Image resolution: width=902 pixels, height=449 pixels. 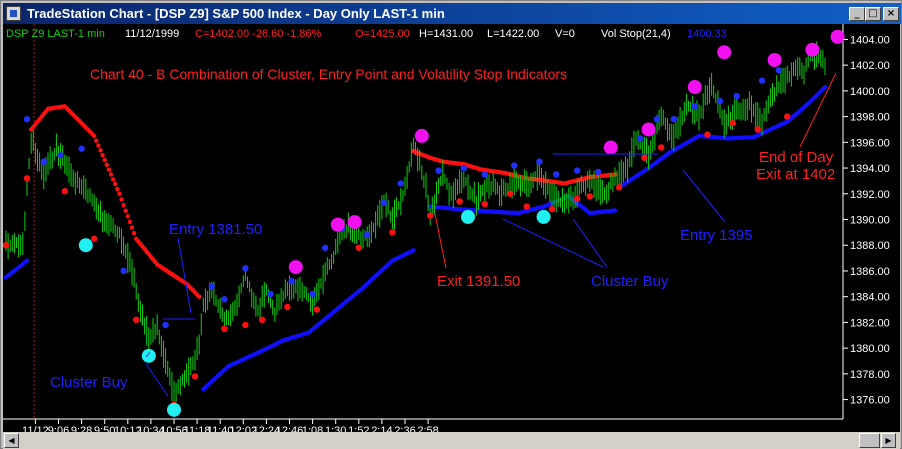 What do you see at coordinates (857, 14) in the screenshot?
I see `minimize-button: _` at bounding box center [857, 14].